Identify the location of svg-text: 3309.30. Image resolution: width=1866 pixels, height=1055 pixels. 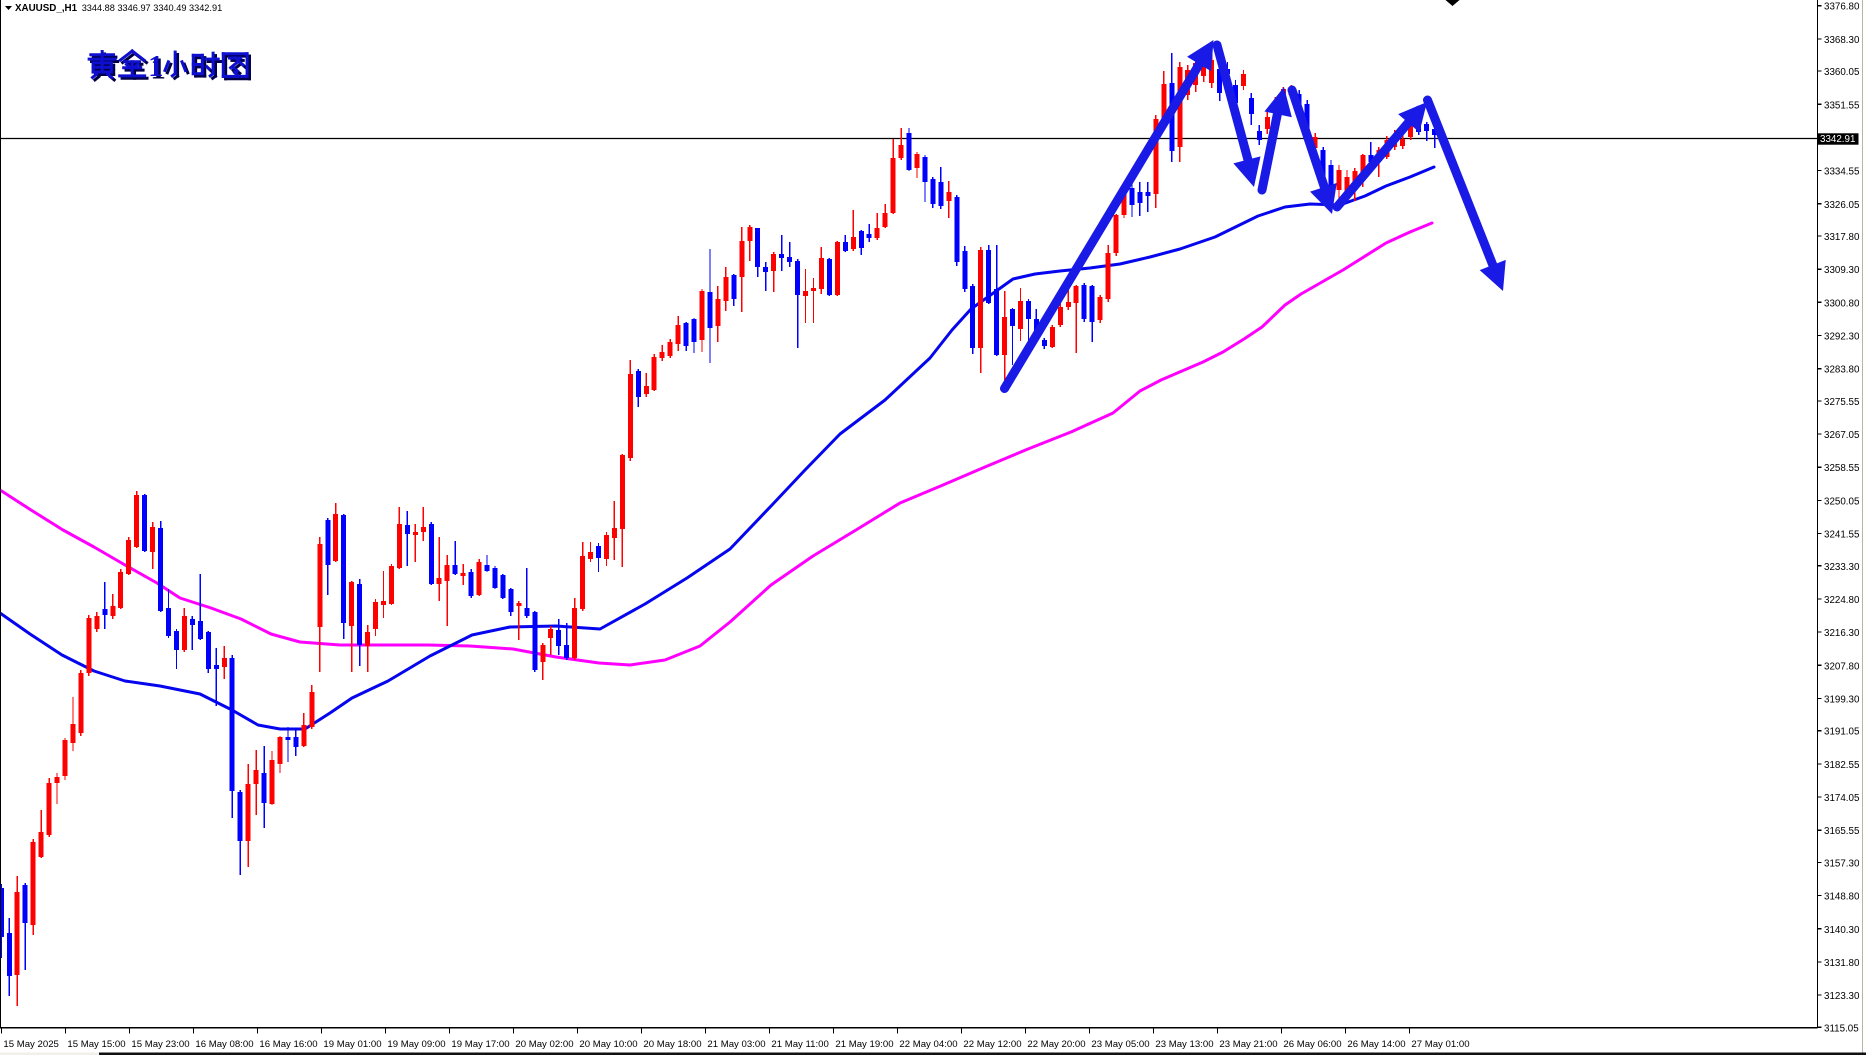
(1842, 270).